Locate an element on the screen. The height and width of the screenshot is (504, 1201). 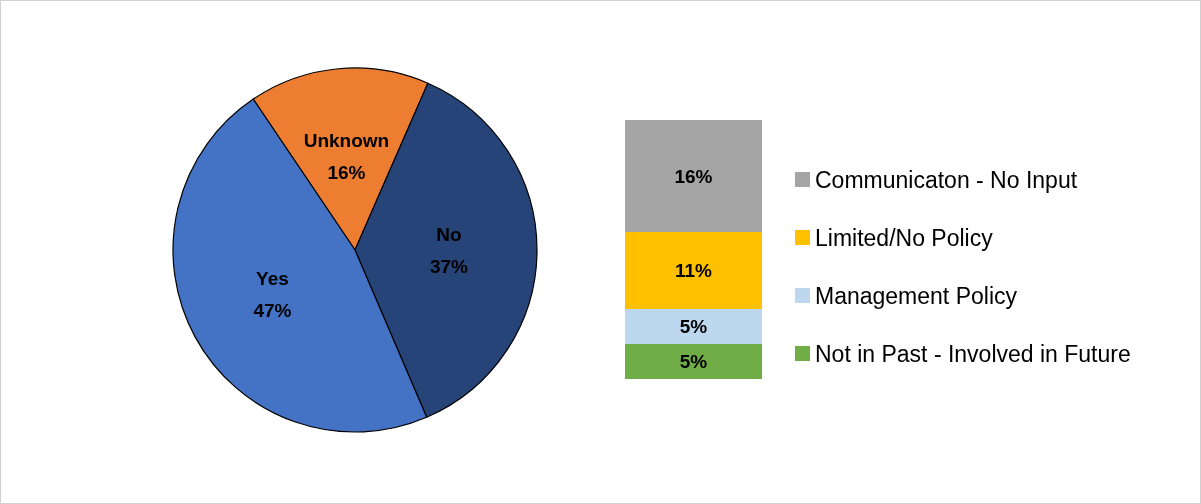
slice-label: Yes is located at coordinates (272, 279).